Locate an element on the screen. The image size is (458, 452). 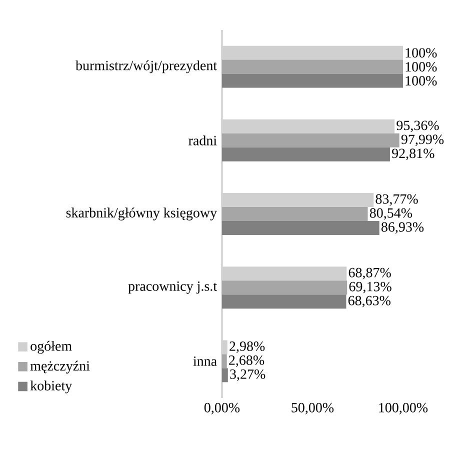
y-tick-label: skarbnik/główny księgowy is located at coordinates (141, 214).